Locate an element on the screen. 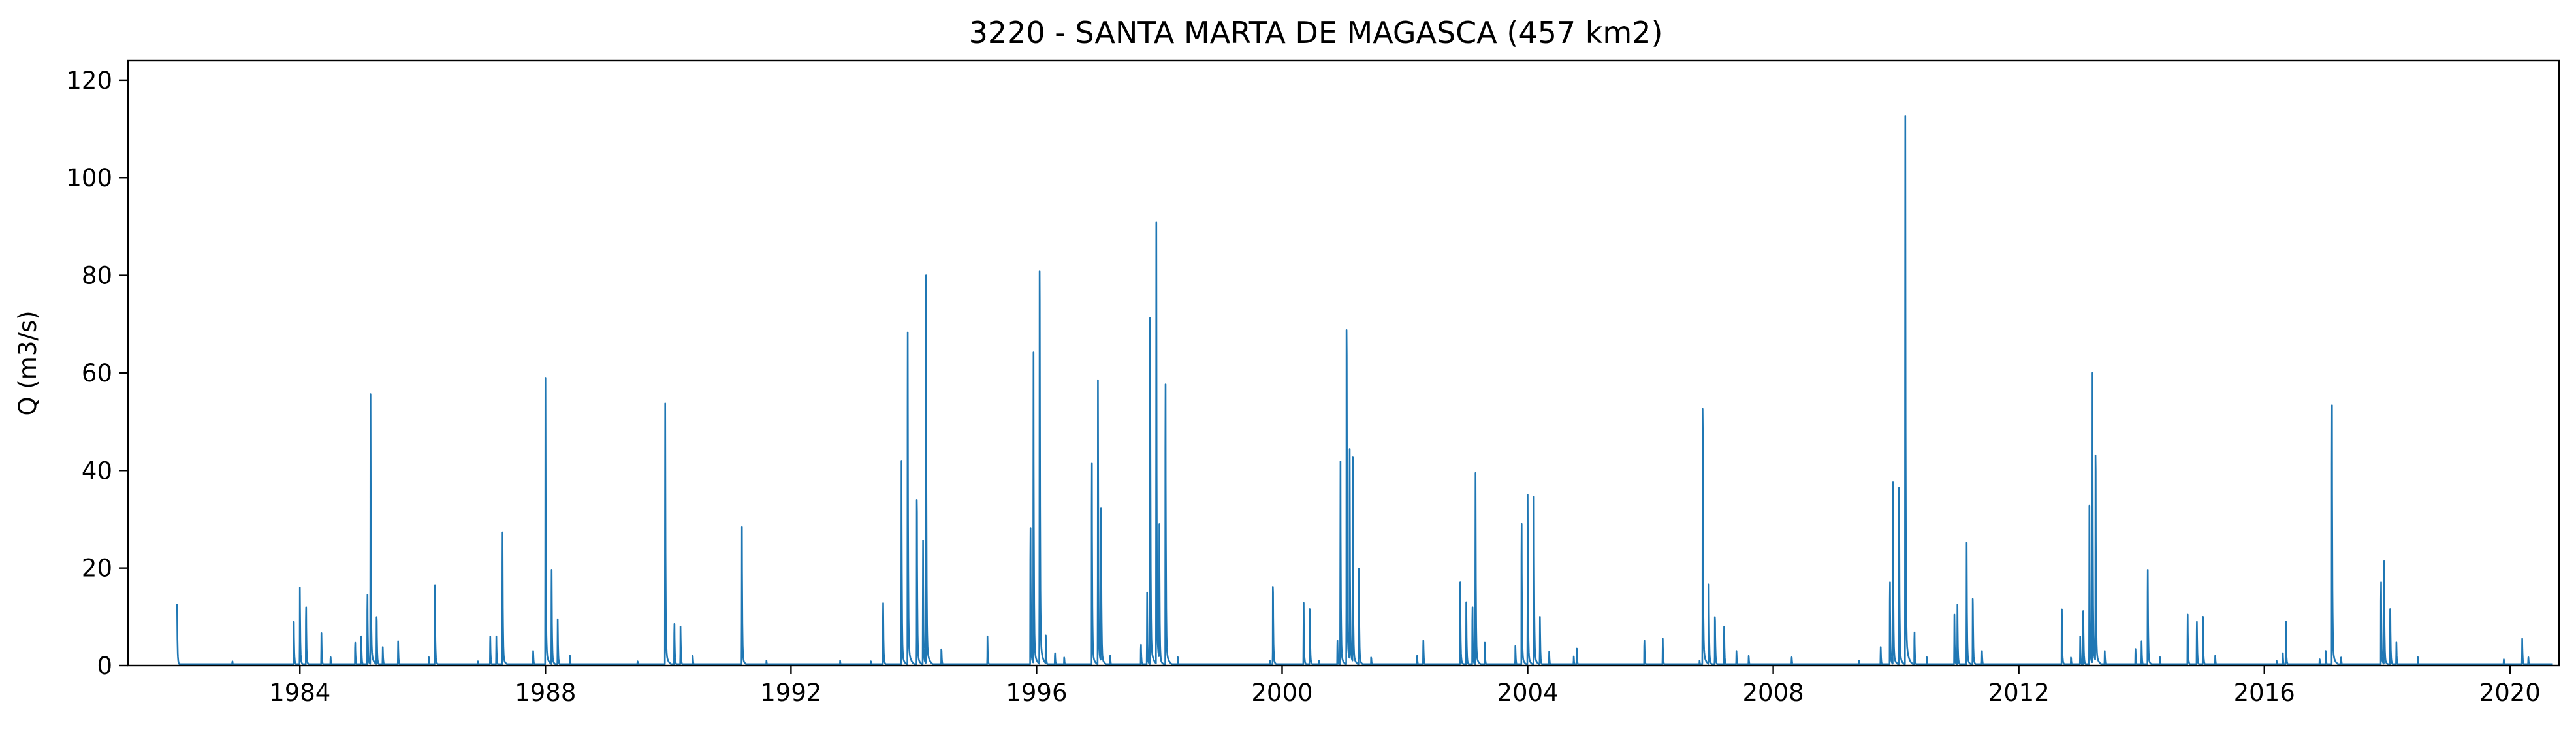 The height and width of the screenshot is (729, 2576). chart-title: 3220 - SANTA MARTA DE MAGASCA (457 km2) is located at coordinates (1316, 32).